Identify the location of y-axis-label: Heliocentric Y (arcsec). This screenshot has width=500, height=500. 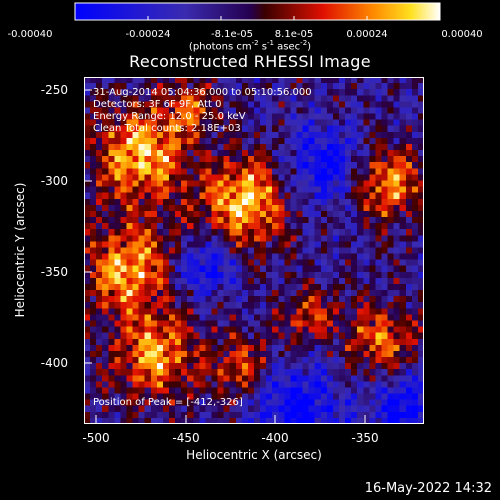
(20, 250).